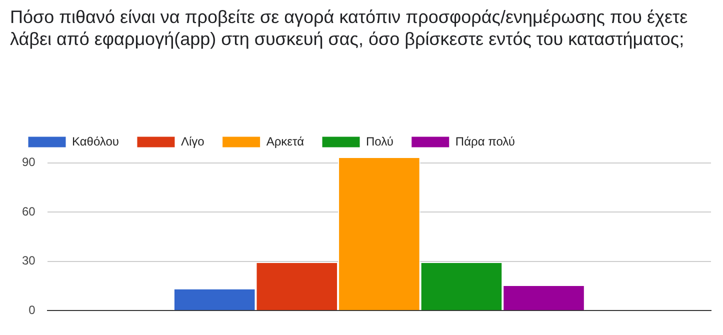 The height and width of the screenshot is (335, 723). What do you see at coordinates (29, 162) in the screenshot?
I see `y-tick-label: 90` at bounding box center [29, 162].